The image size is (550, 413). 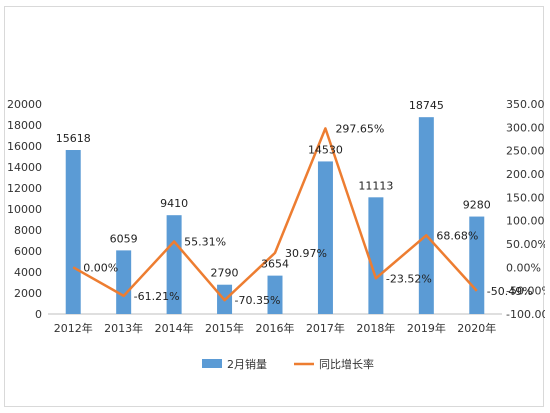 What do you see at coordinates (525, 104) in the screenshot?
I see `right-axis-tick-label: 350.00%` at bounding box center [525, 104].